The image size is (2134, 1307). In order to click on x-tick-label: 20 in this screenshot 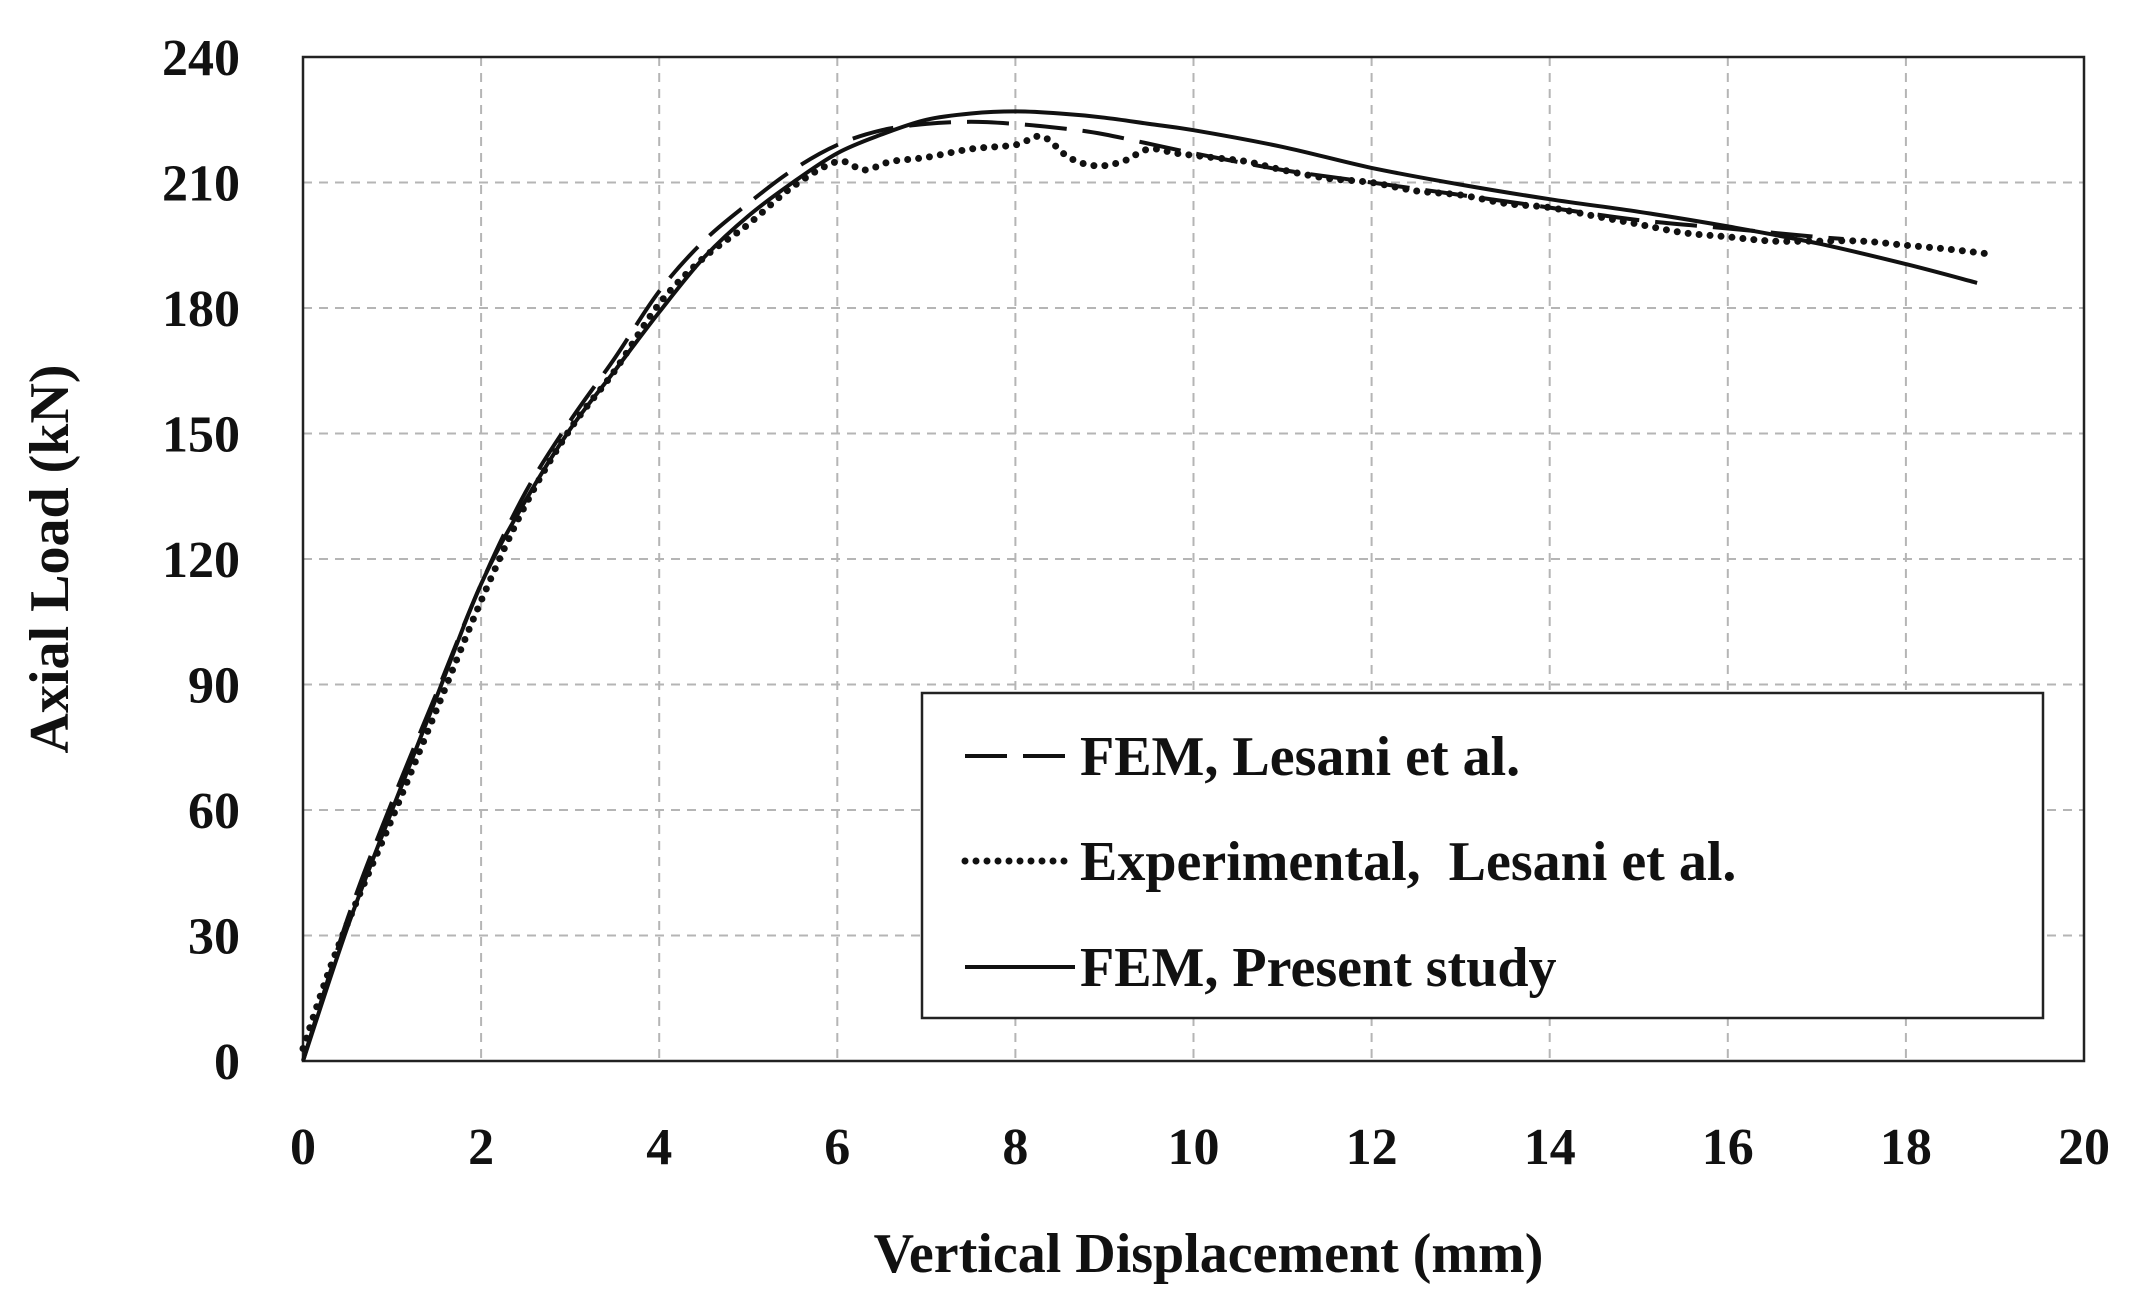, I will do `click(2084, 1147)`.